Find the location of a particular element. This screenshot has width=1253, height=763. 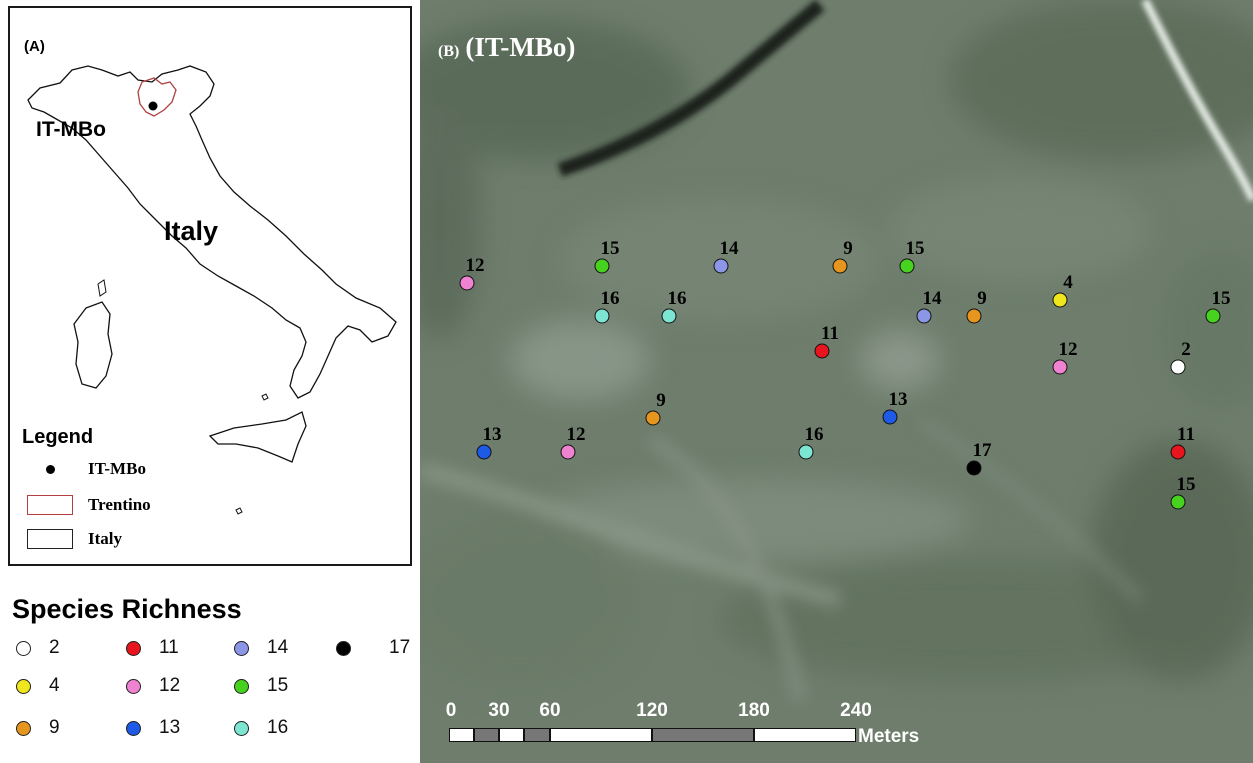

richness-value: 16 is located at coordinates (278, 727).